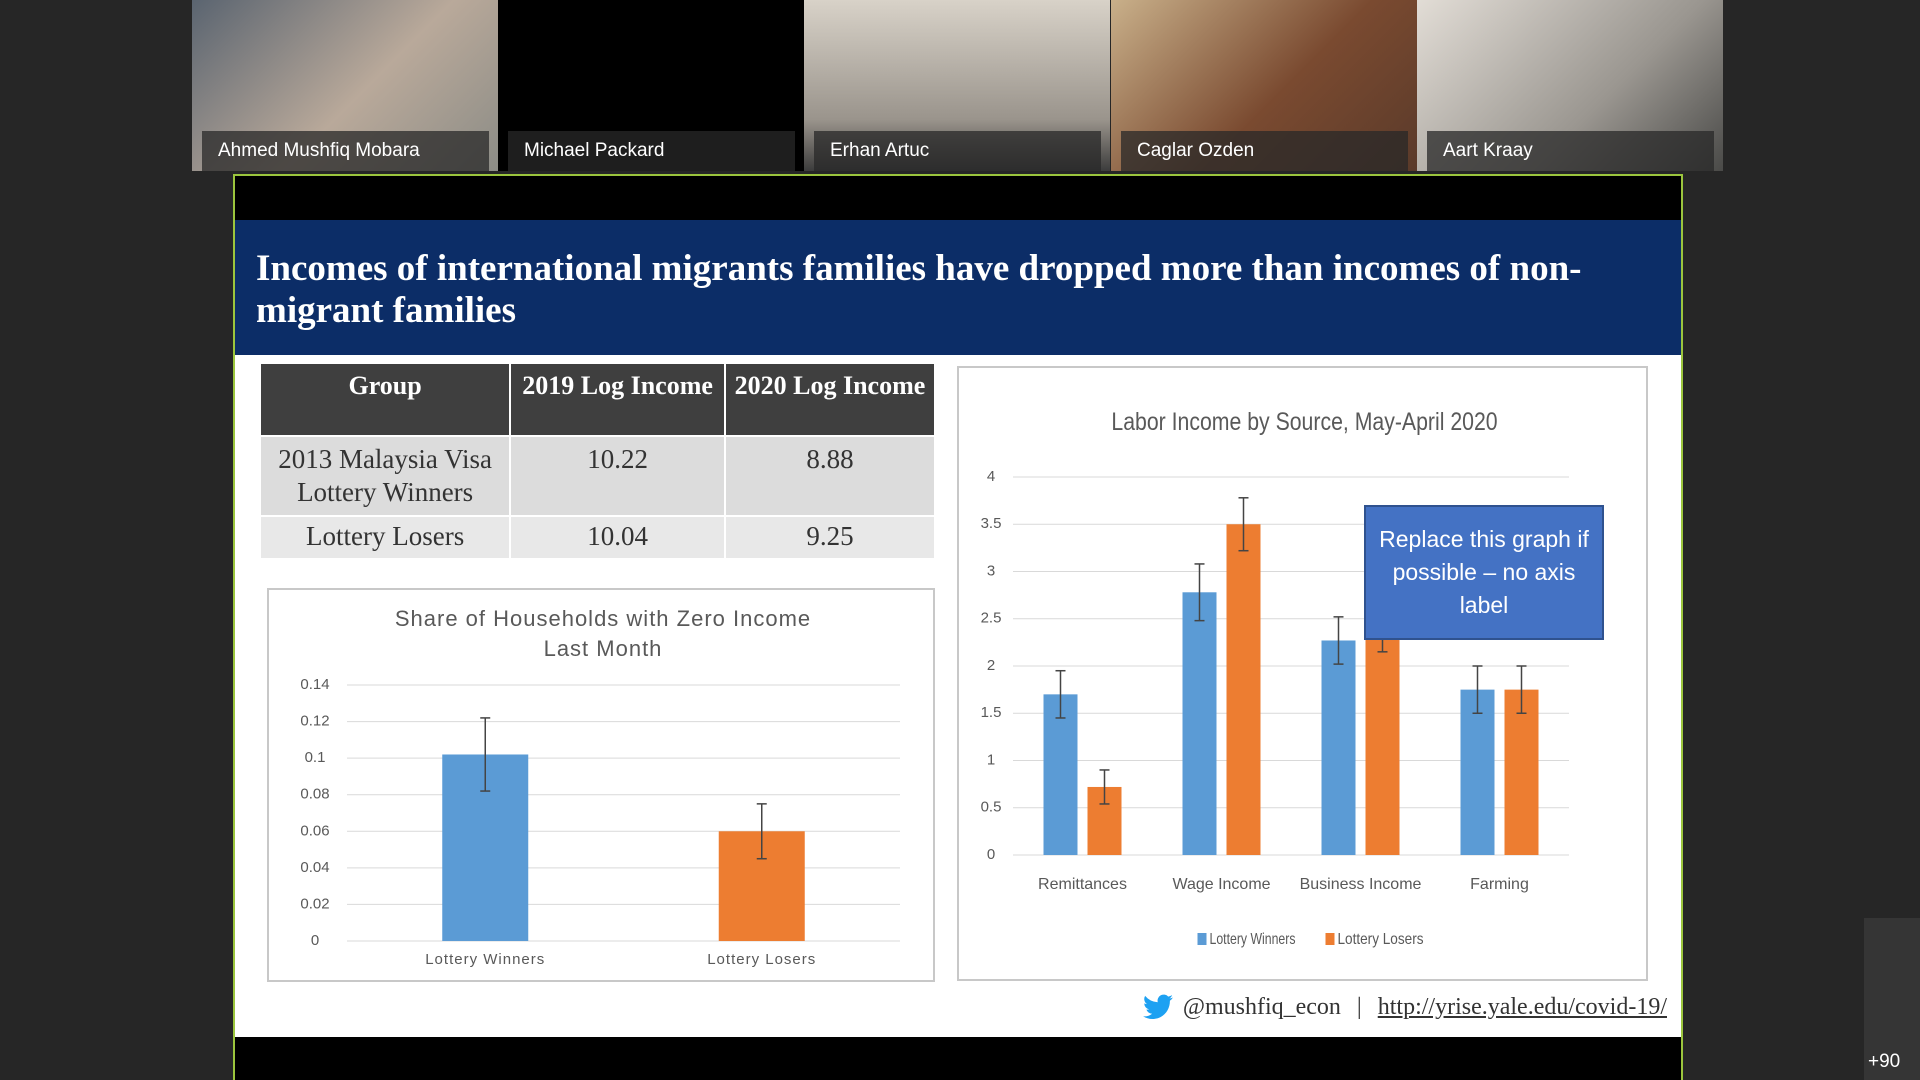 This screenshot has width=1920, height=1080. I want to click on participant-name: Caglar Ozden, so click(1264, 151).